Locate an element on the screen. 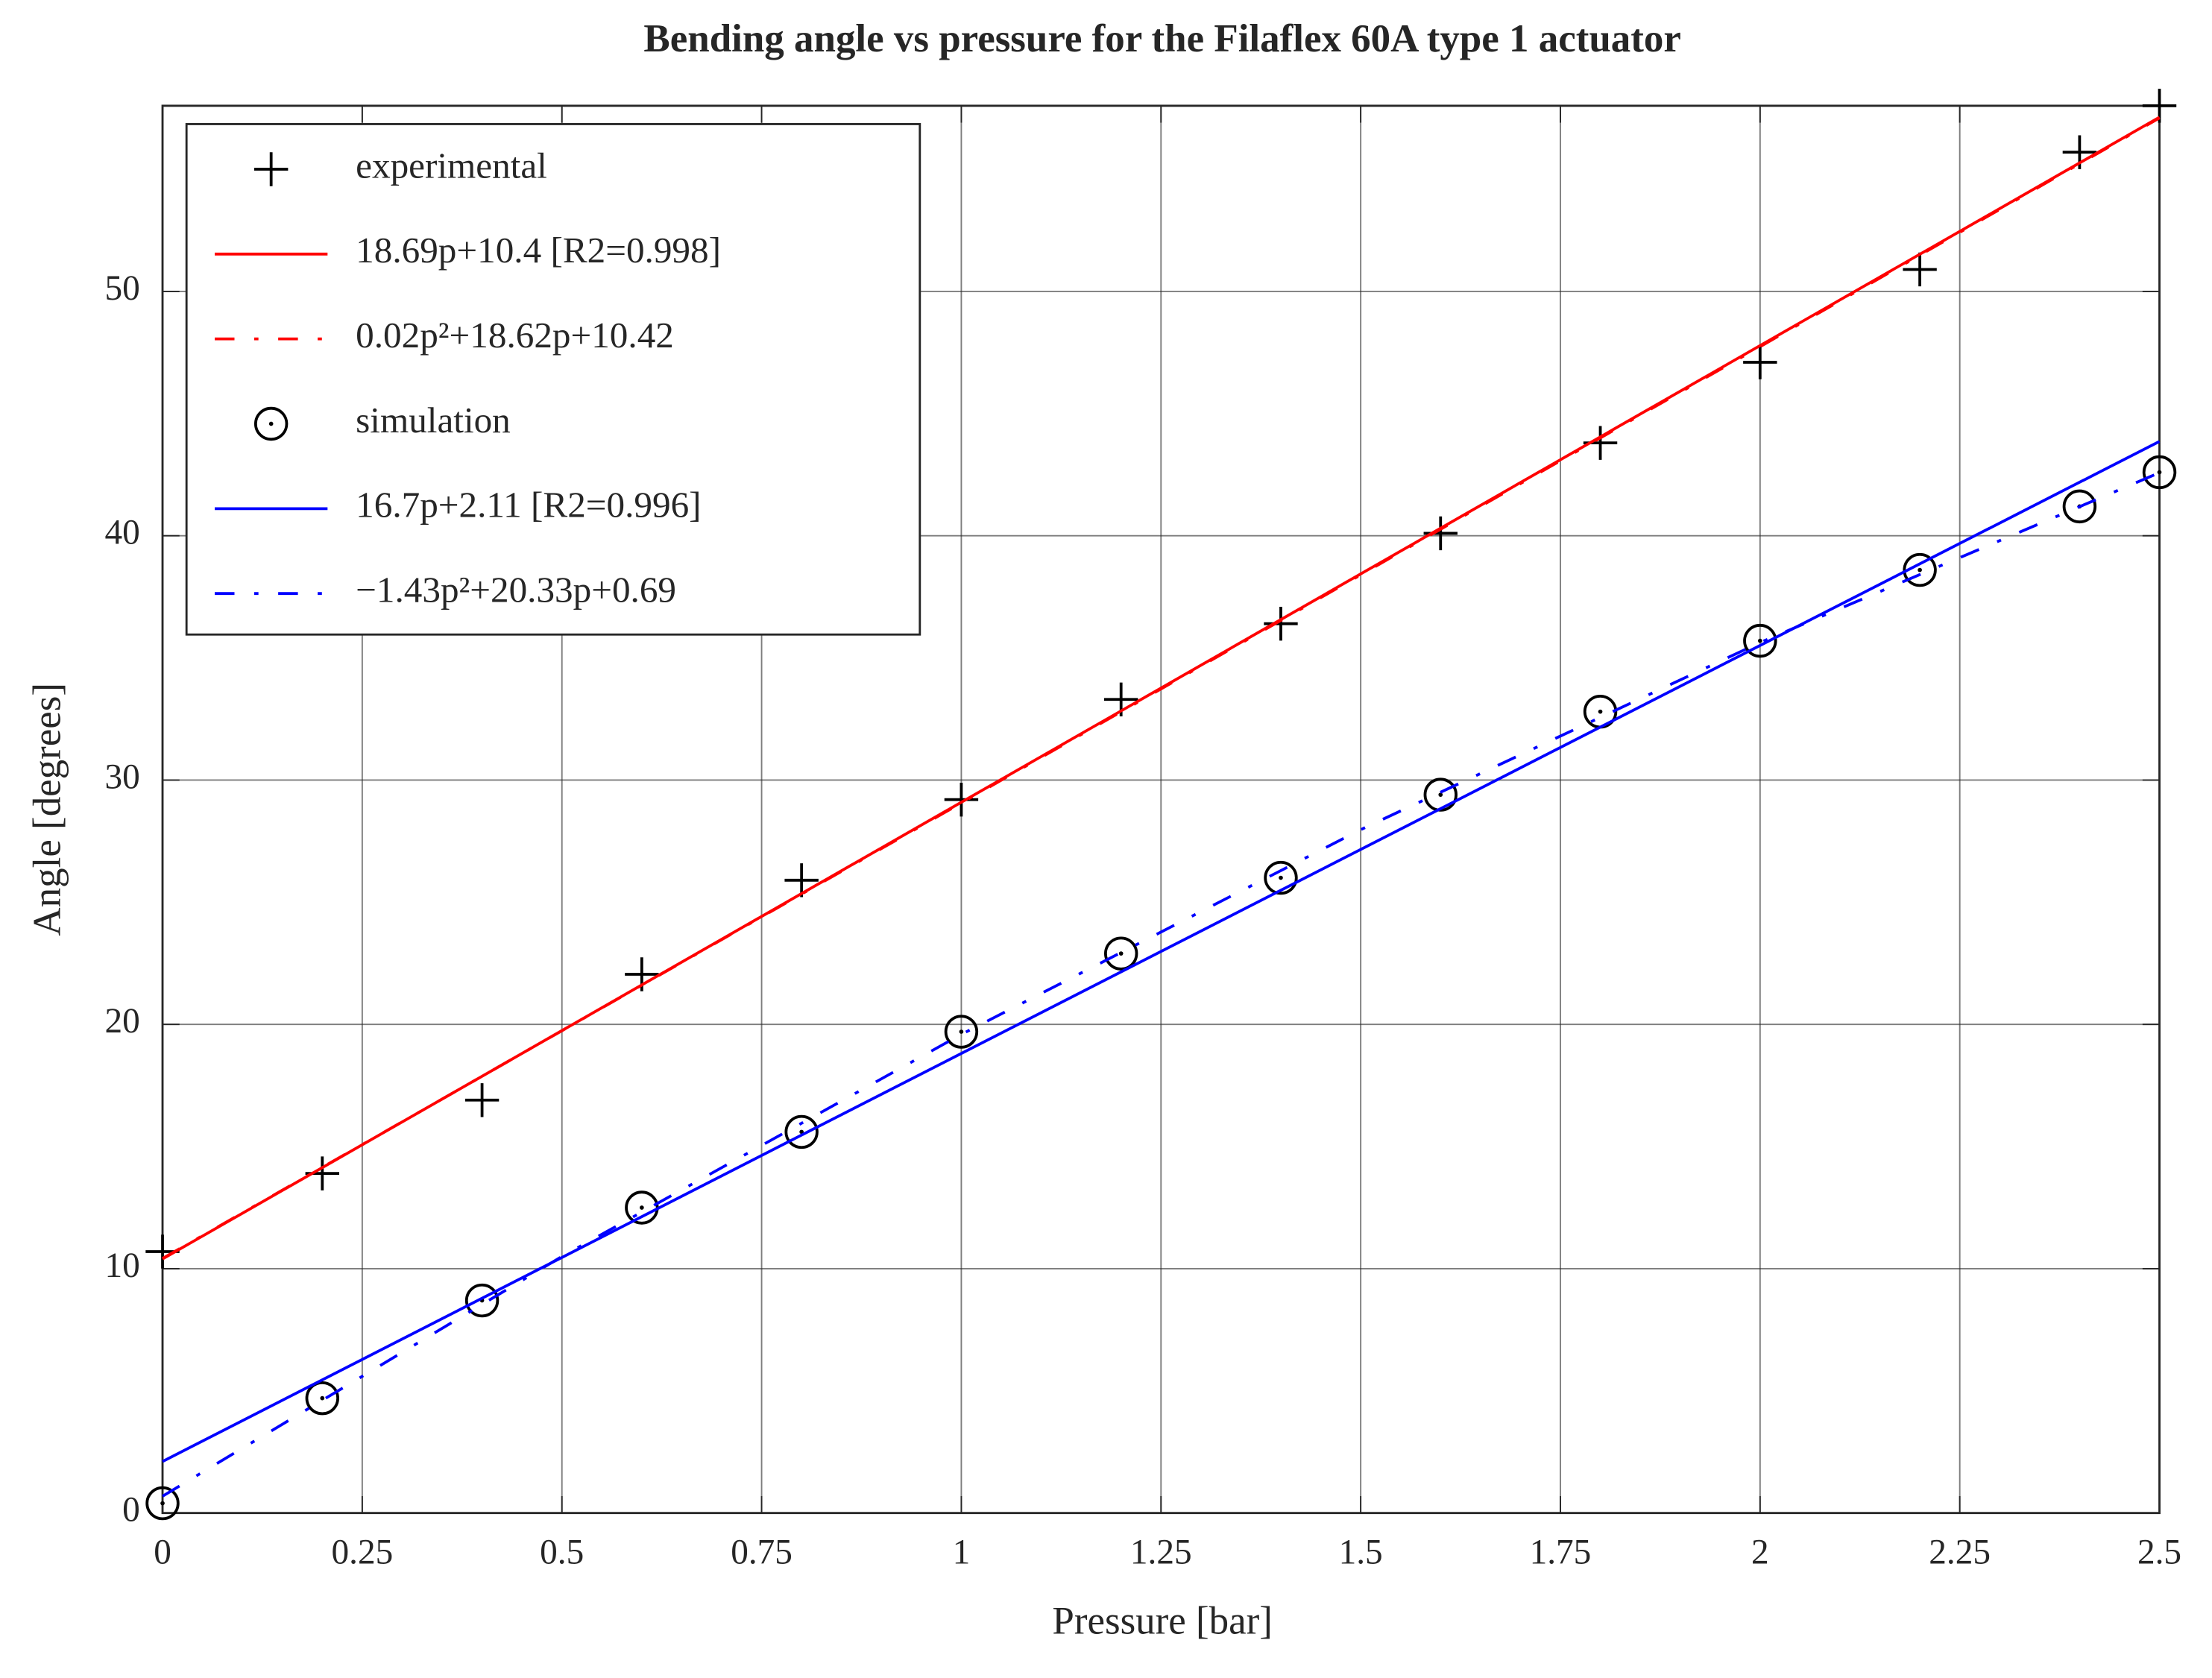 The image size is (2212, 1678). x-tick-label: 2 is located at coordinates (1760, 1552).